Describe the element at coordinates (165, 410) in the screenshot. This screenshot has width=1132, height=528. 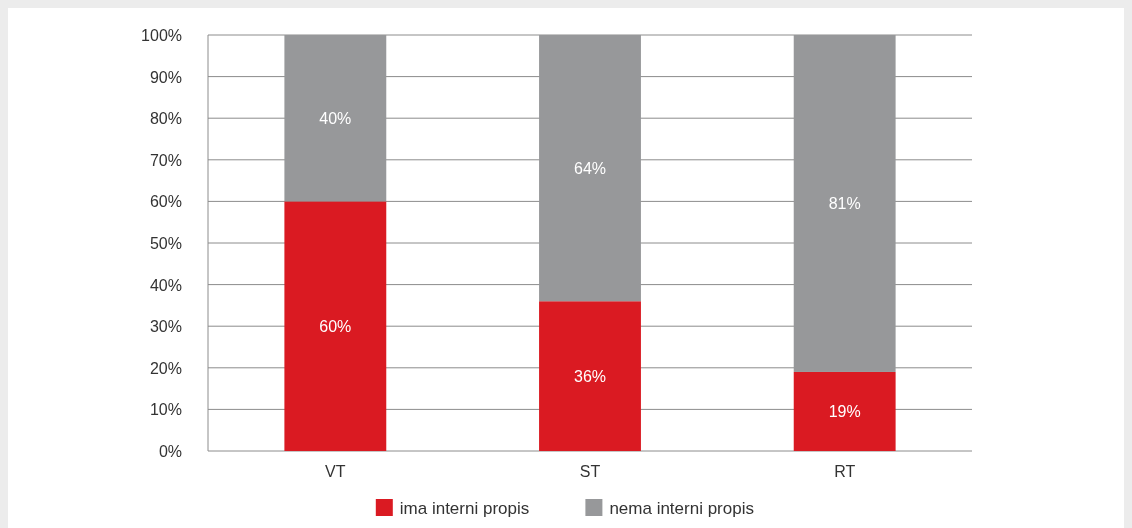
I see `y-tick-label: 10%` at that location.